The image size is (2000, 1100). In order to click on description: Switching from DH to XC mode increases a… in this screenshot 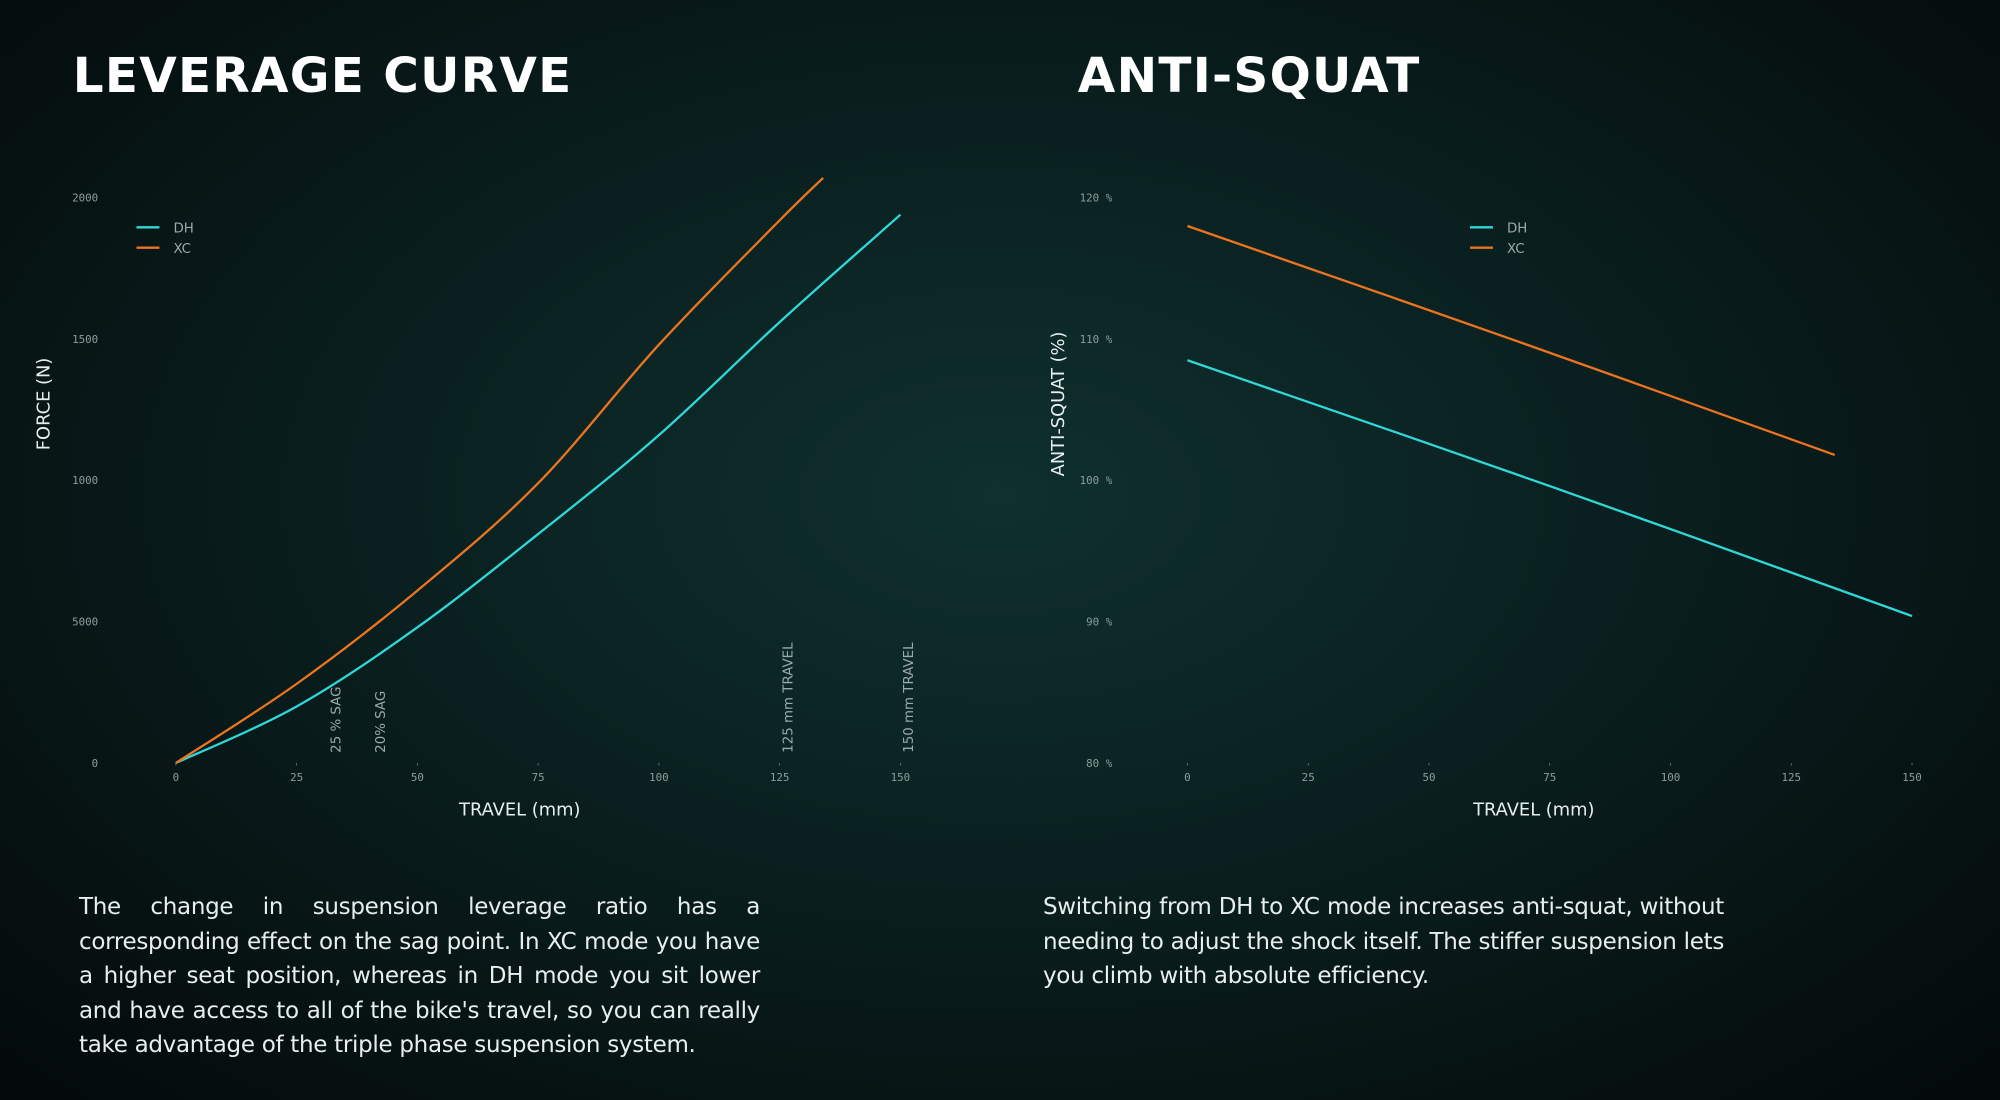, I will do `click(1383, 941)`.